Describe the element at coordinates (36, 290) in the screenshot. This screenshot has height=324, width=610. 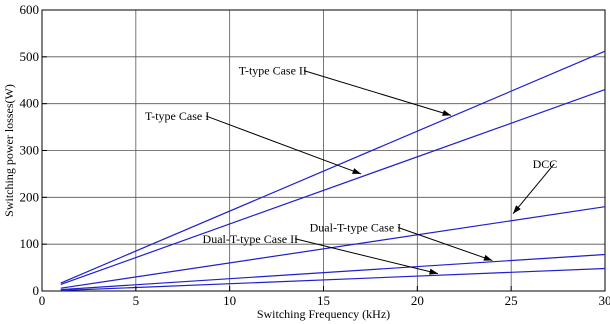
I see `y-tick-label: 0` at that location.